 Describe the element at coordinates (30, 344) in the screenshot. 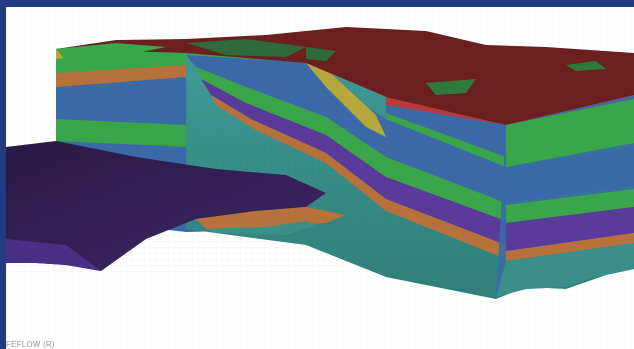

I see `watermark-text: FEFLOW (R)` at that location.